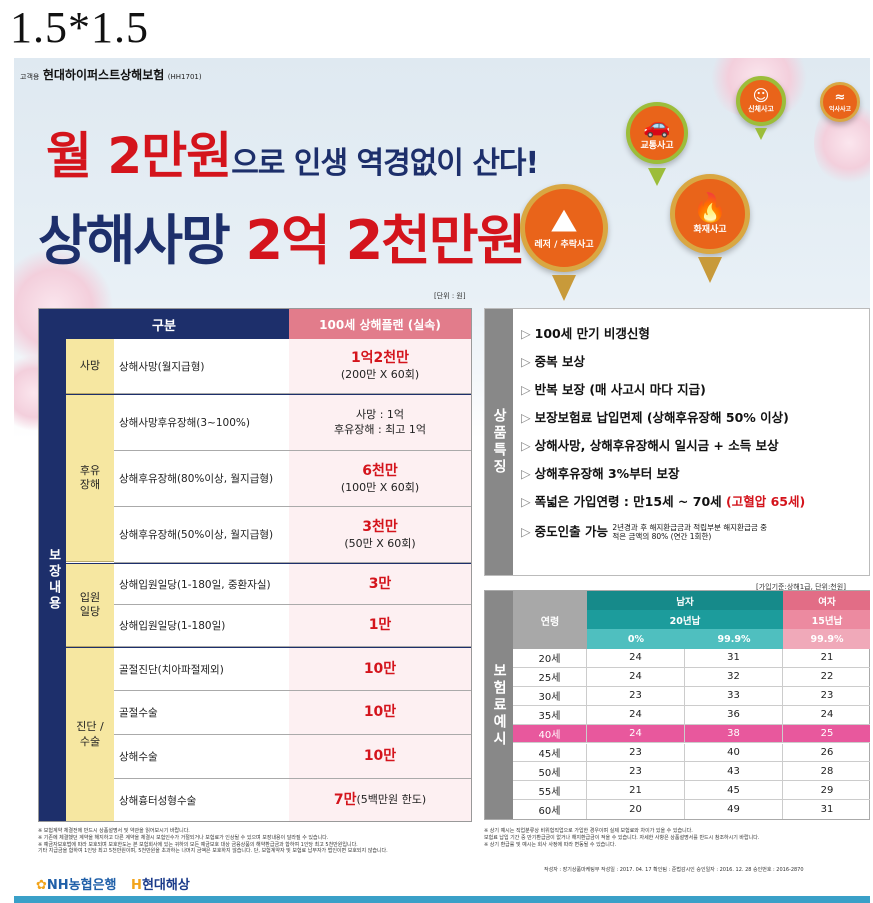  I want to click on brand-company: 현대하이퍼스트상해보험, so click(103, 75).